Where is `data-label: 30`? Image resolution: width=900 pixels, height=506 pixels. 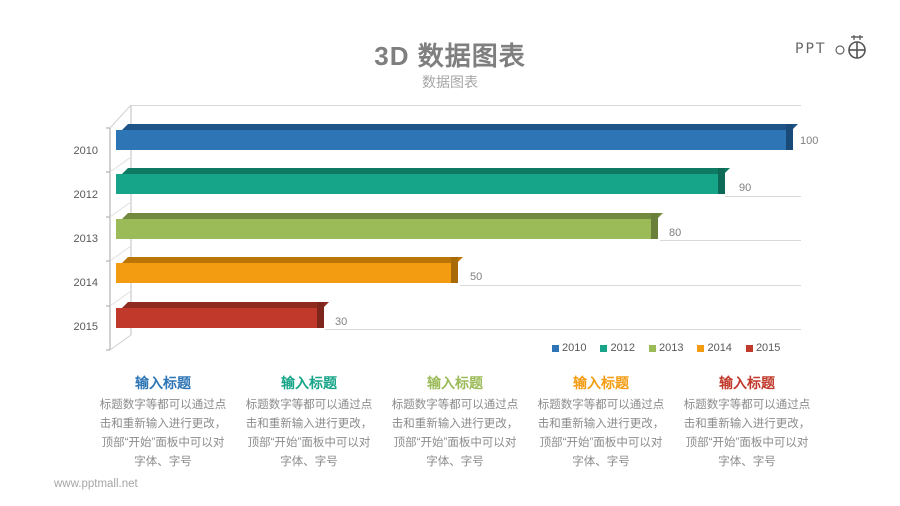 data-label: 30 is located at coordinates (341, 322).